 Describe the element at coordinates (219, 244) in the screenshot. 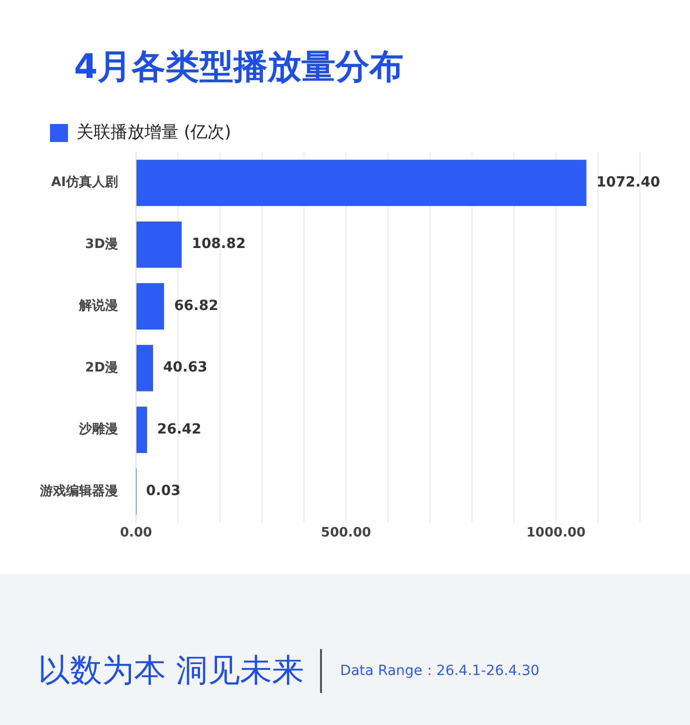

I see `text: 108.82` at that location.